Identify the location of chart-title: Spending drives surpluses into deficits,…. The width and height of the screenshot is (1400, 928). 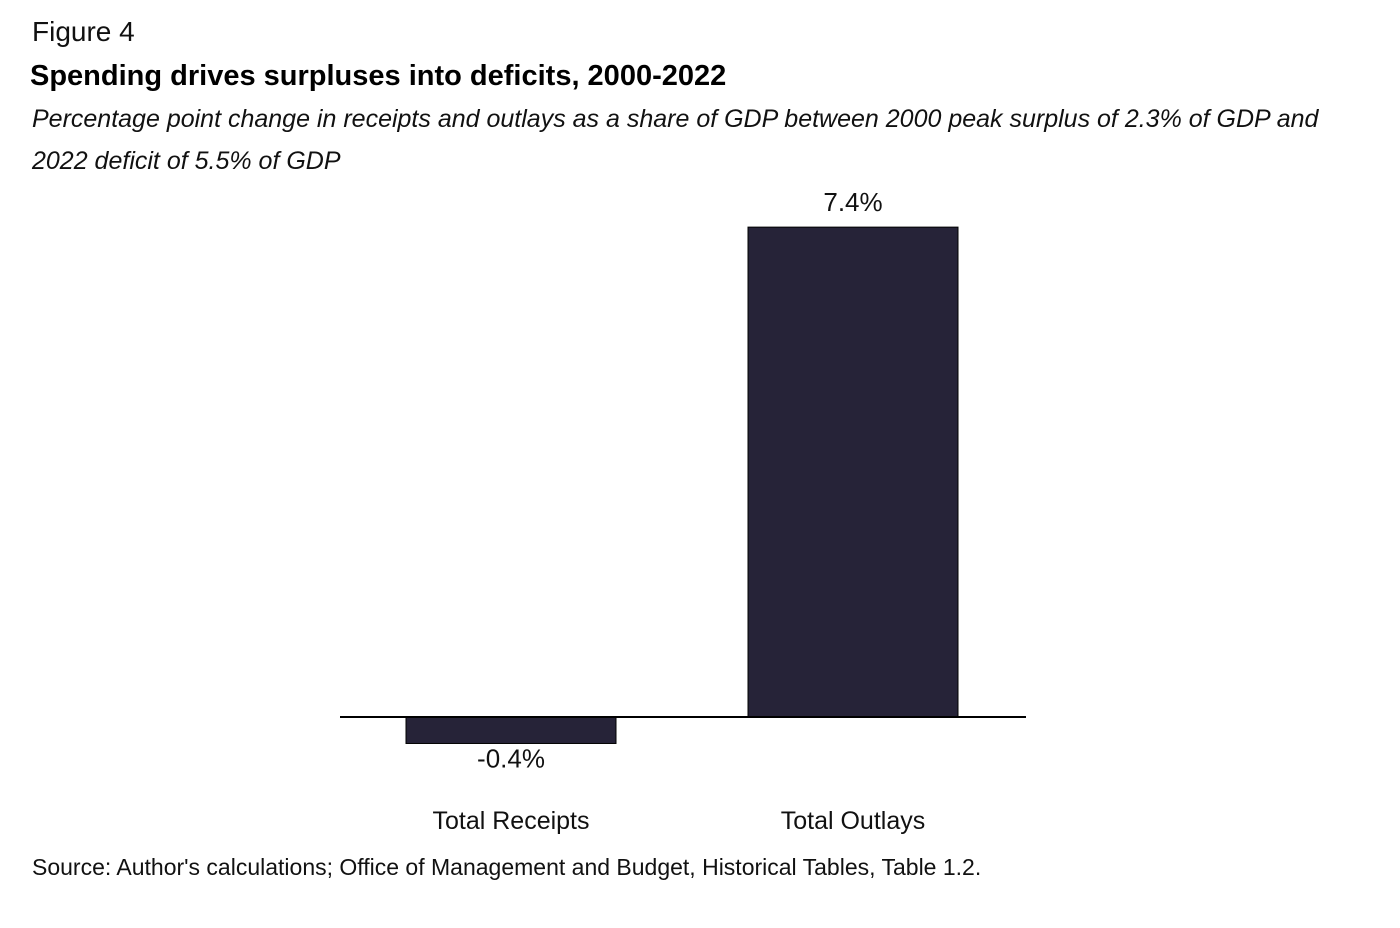
(378, 76).